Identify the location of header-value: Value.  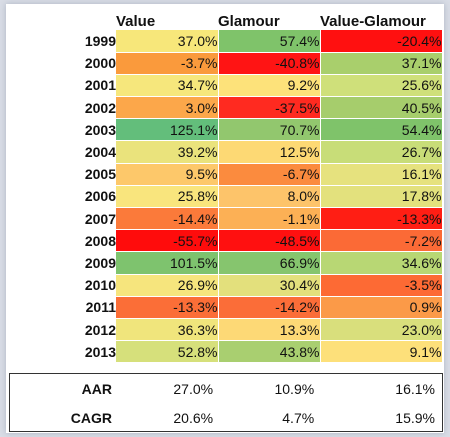
(136, 21).